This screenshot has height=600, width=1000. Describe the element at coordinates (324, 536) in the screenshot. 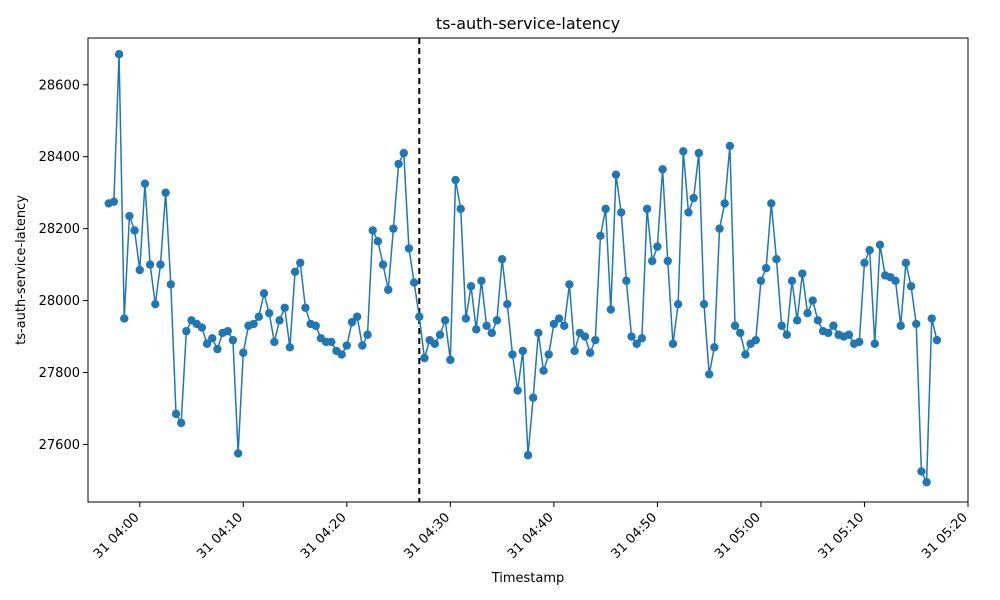

I see `x-tick-label: 31 04:20` at that location.